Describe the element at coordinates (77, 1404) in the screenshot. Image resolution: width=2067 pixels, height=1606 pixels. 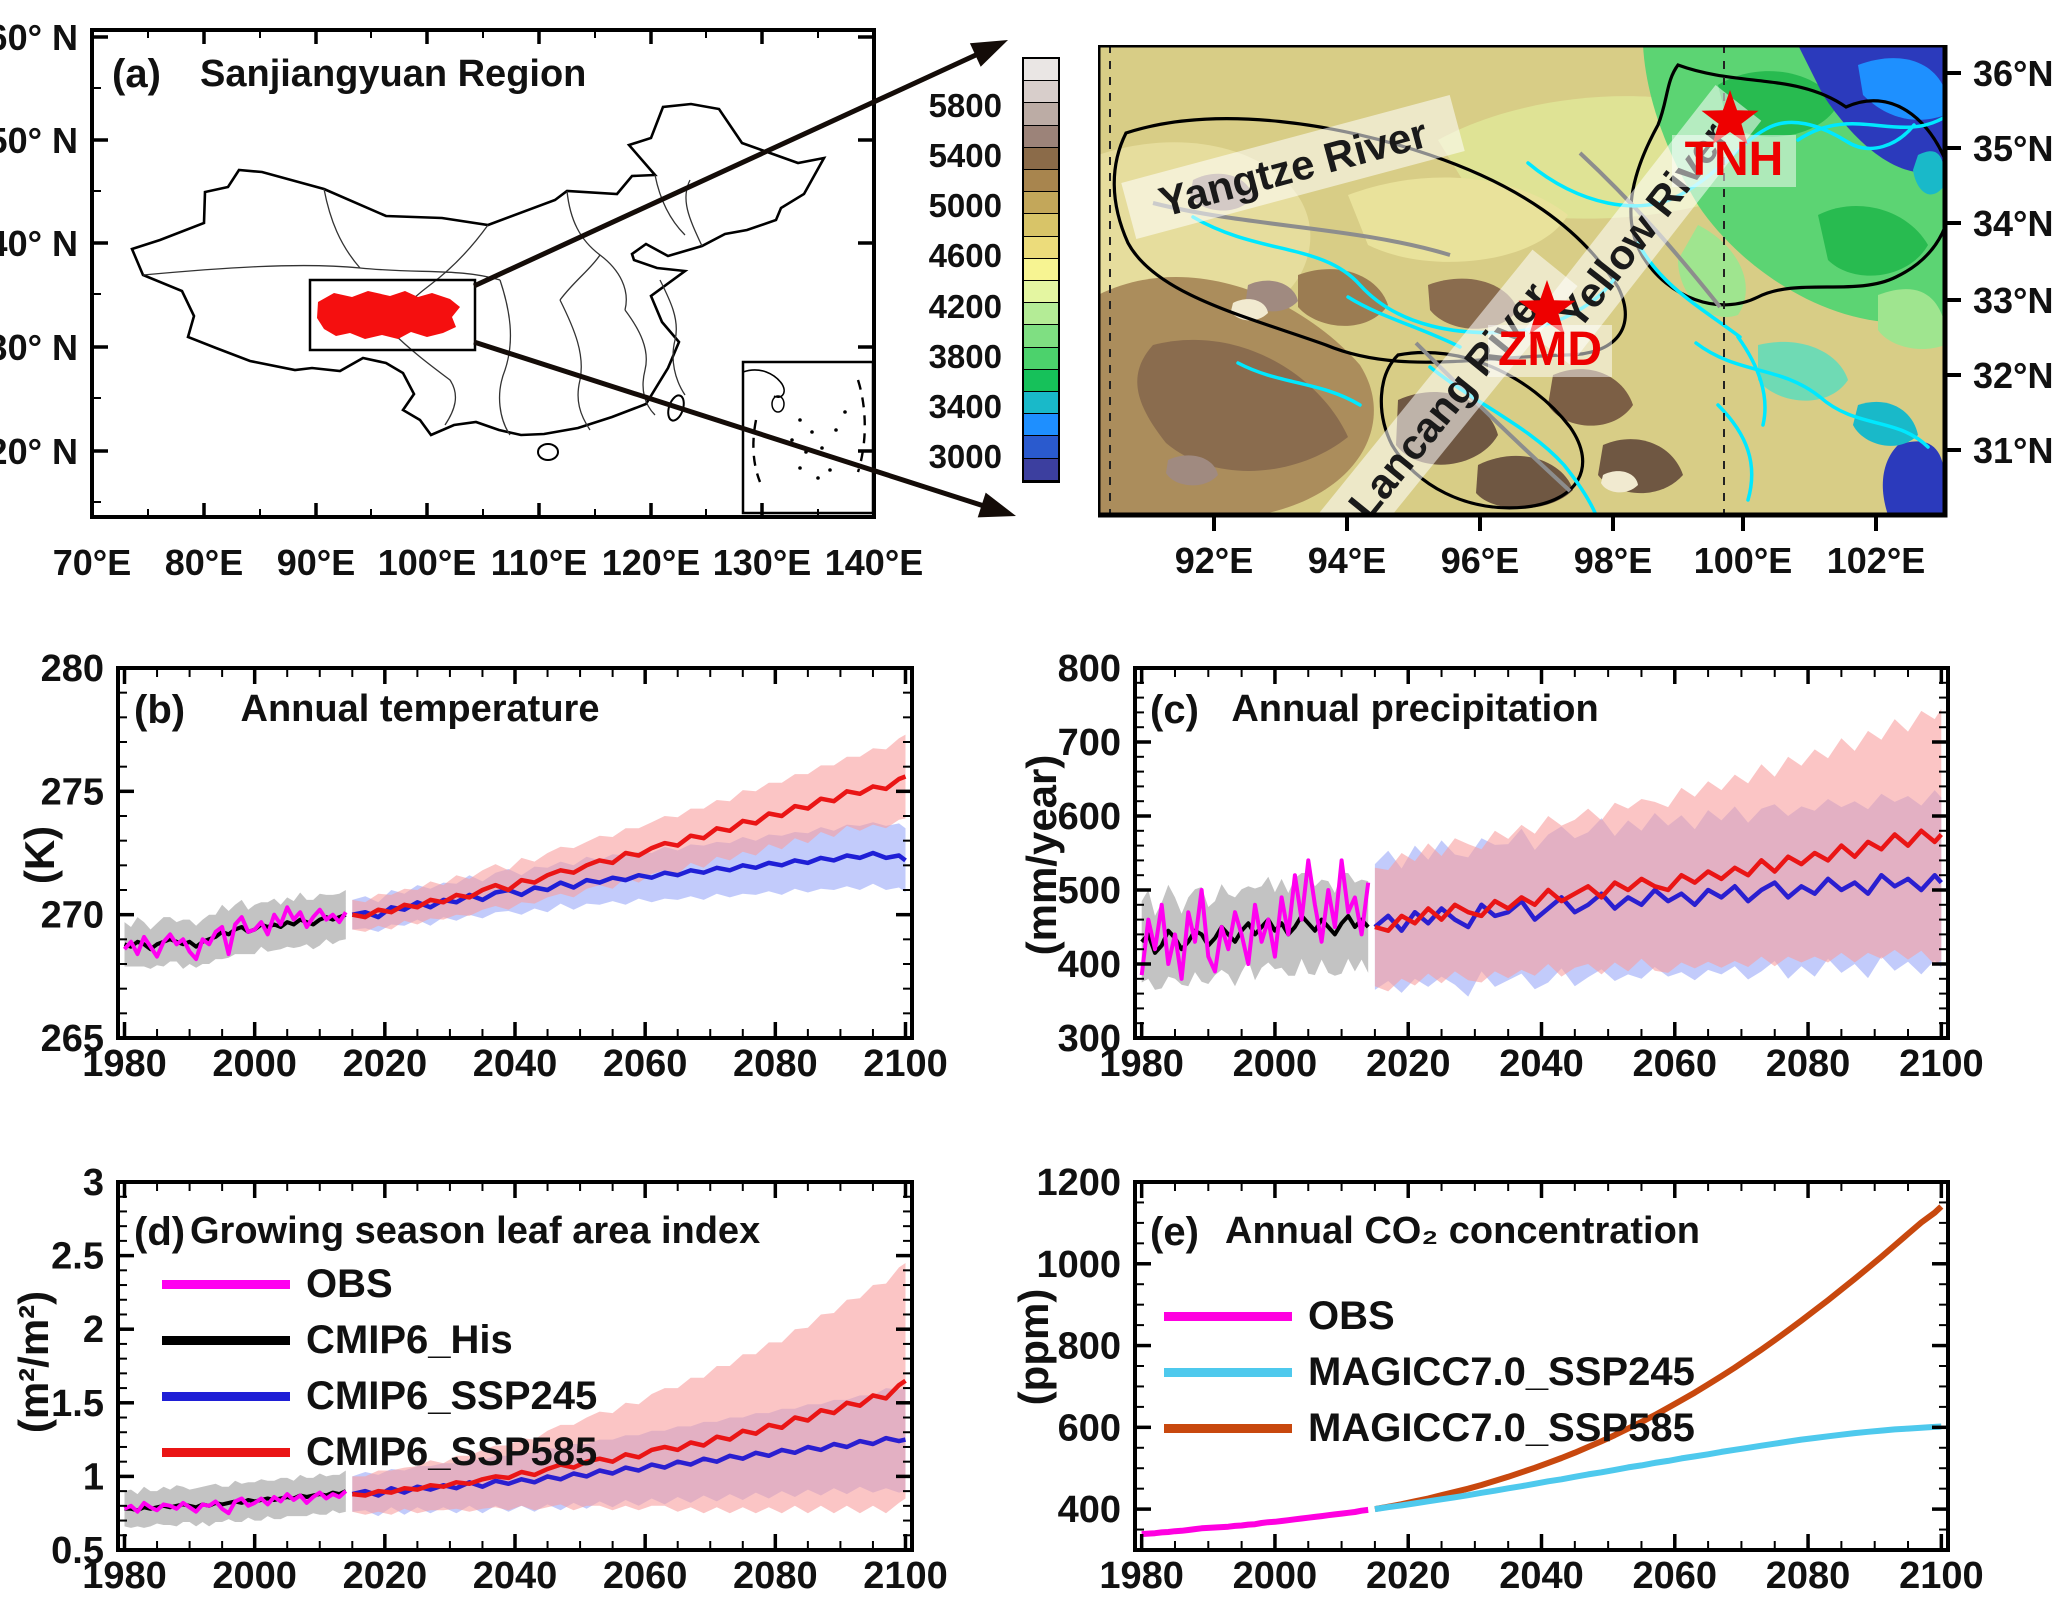
I see `svg-text: 1.5` at that location.